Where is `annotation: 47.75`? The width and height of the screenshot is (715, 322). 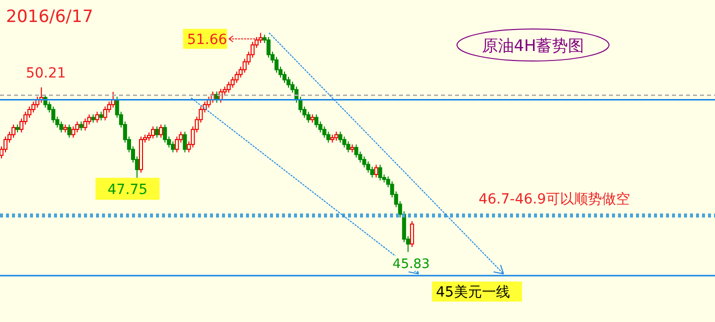
annotation: 47.75 is located at coordinates (128, 190).